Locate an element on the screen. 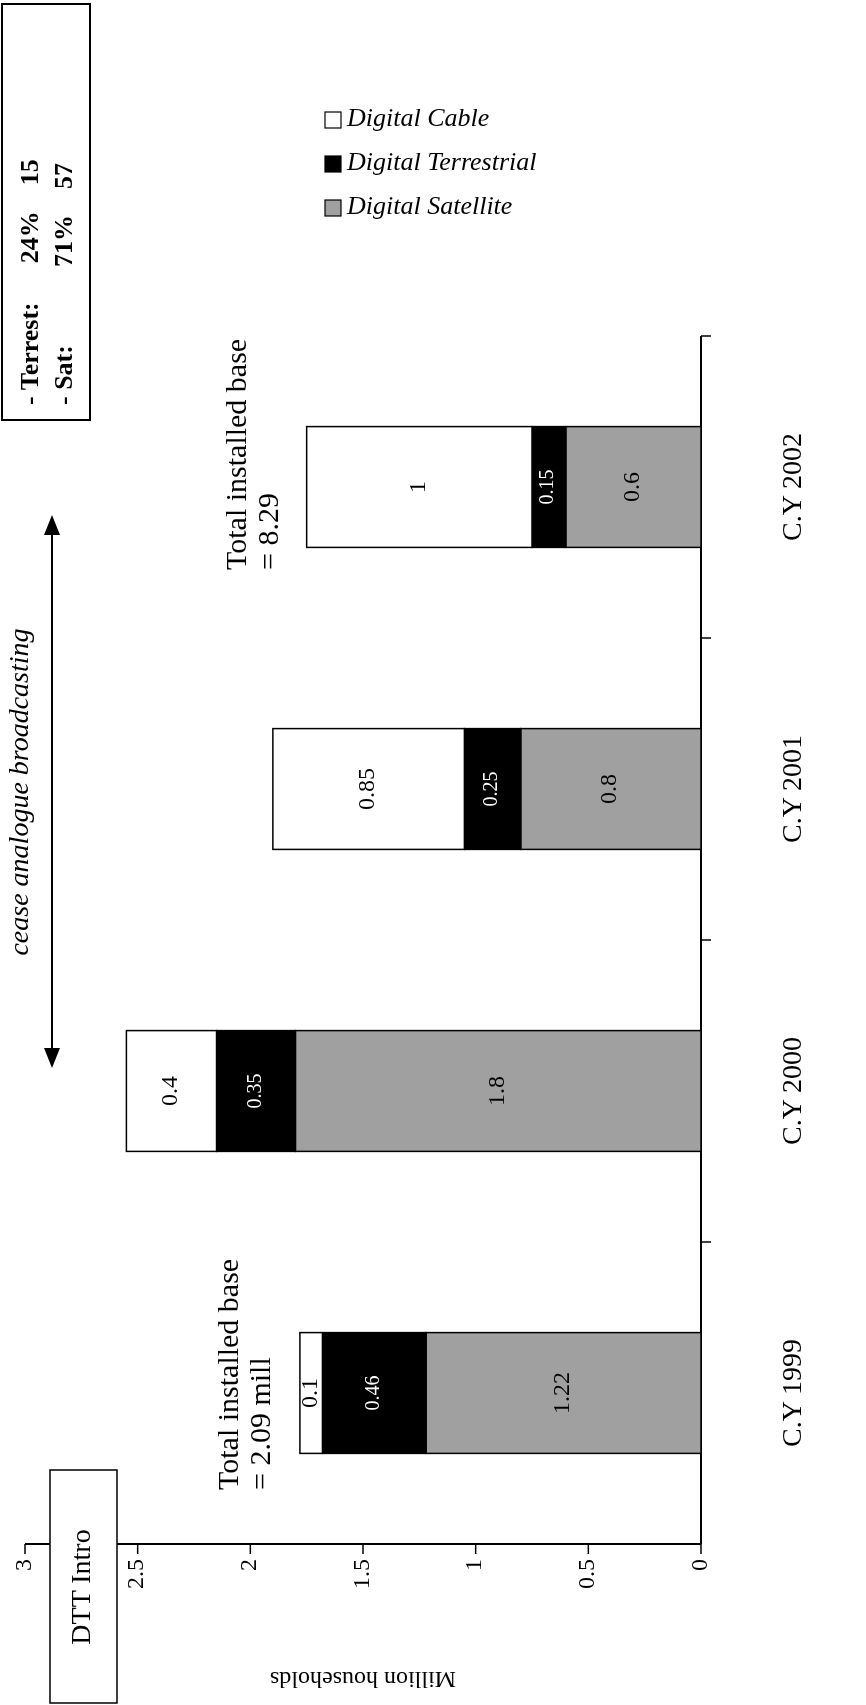 This screenshot has width=866, height=1705. data-label: 1.8 is located at coordinates (495, 1091).